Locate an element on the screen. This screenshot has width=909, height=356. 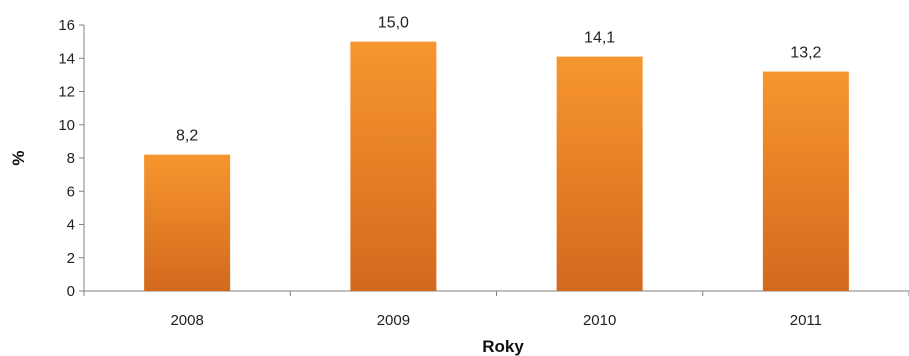
y-tick-label: 6 is located at coordinates (71, 191).